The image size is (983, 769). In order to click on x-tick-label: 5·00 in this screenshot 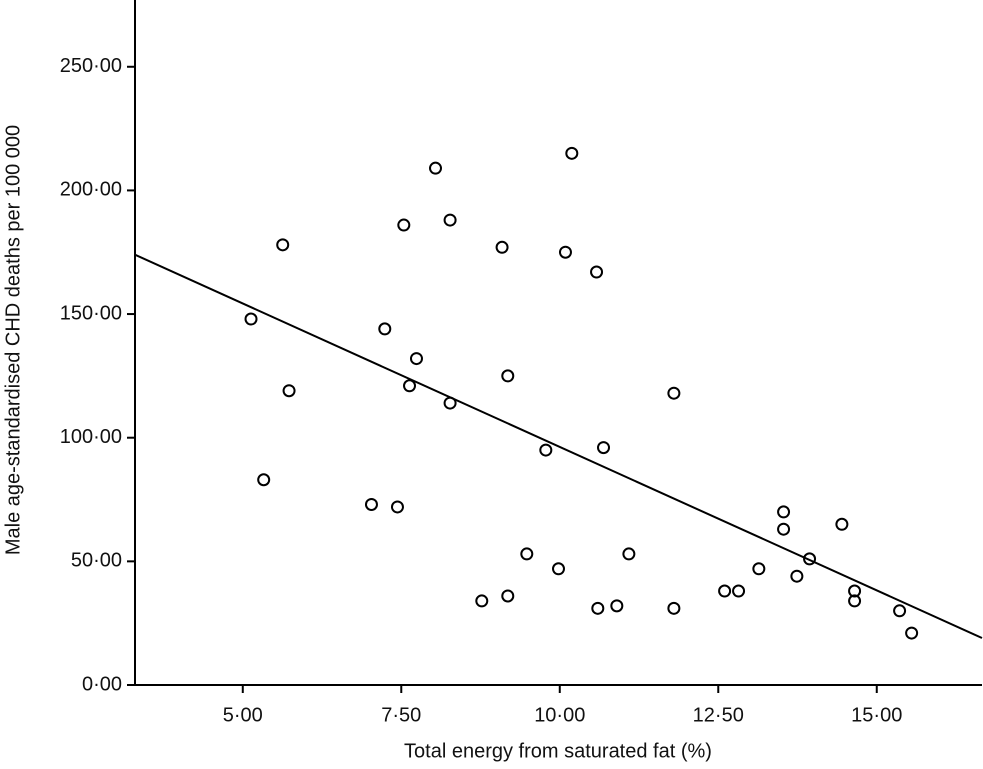, I will do `click(243, 715)`.